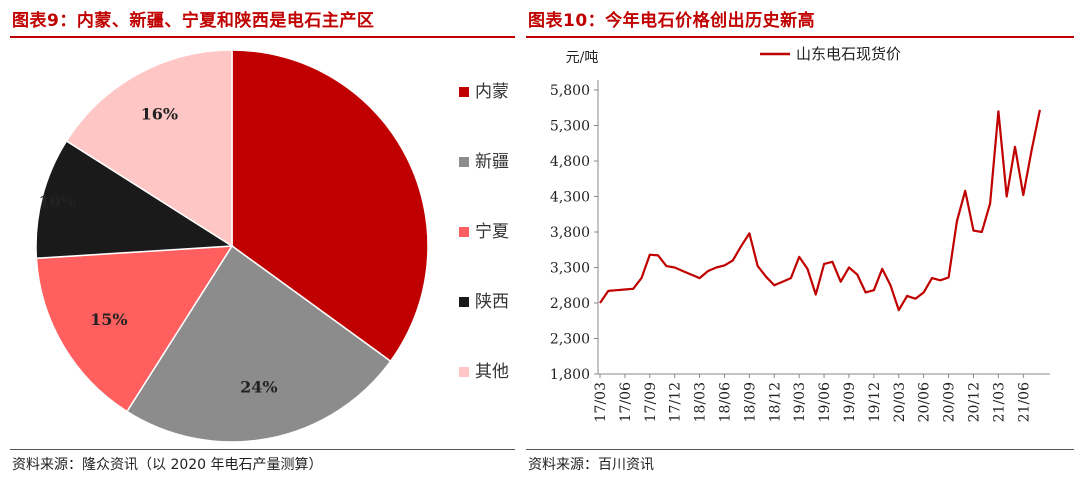 The image size is (1080, 486). What do you see at coordinates (800, 402) in the screenshot?
I see `x-tick-label: 19/03` at bounding box center [800, 402].